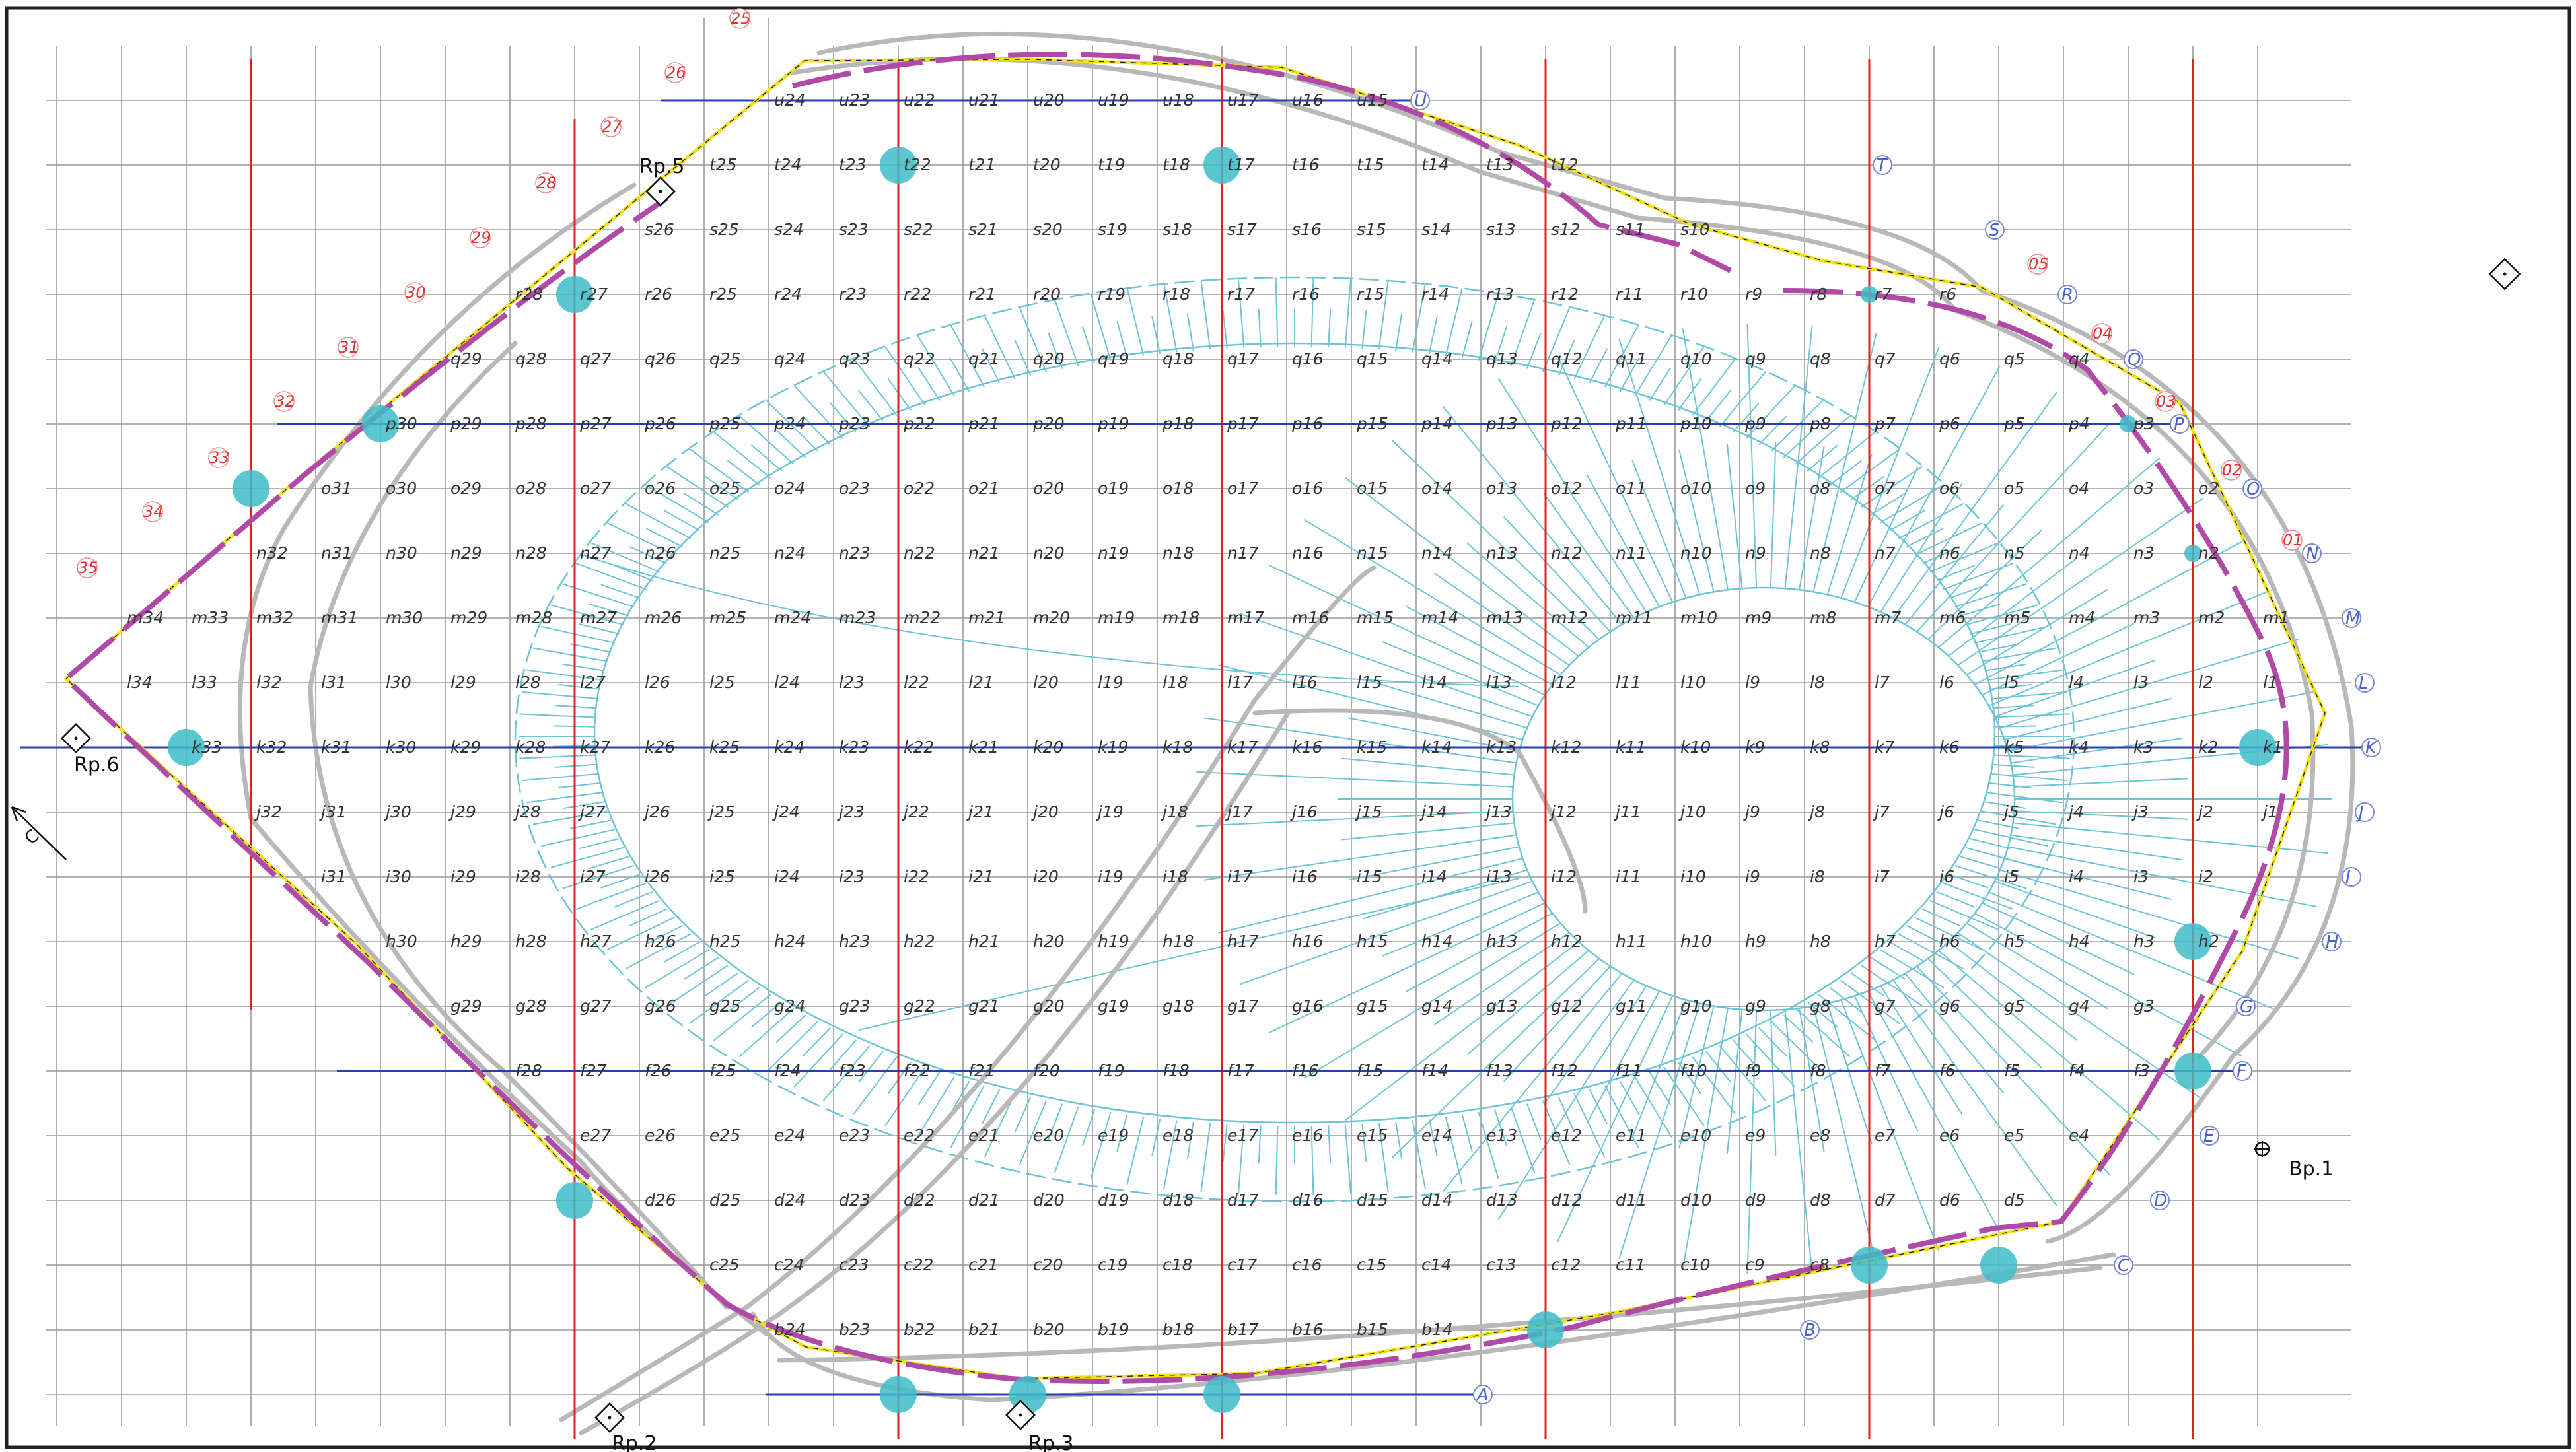  I want to click on cell-label: o17, so click(1242, 488).